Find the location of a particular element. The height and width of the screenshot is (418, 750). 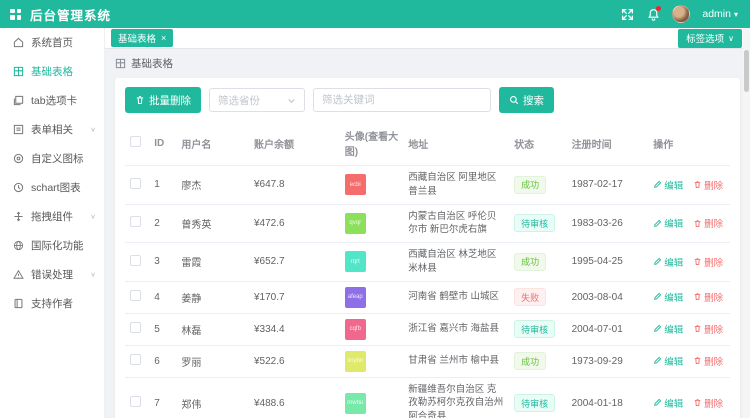

cell-id: 6 is located at coordinates (163, 361).